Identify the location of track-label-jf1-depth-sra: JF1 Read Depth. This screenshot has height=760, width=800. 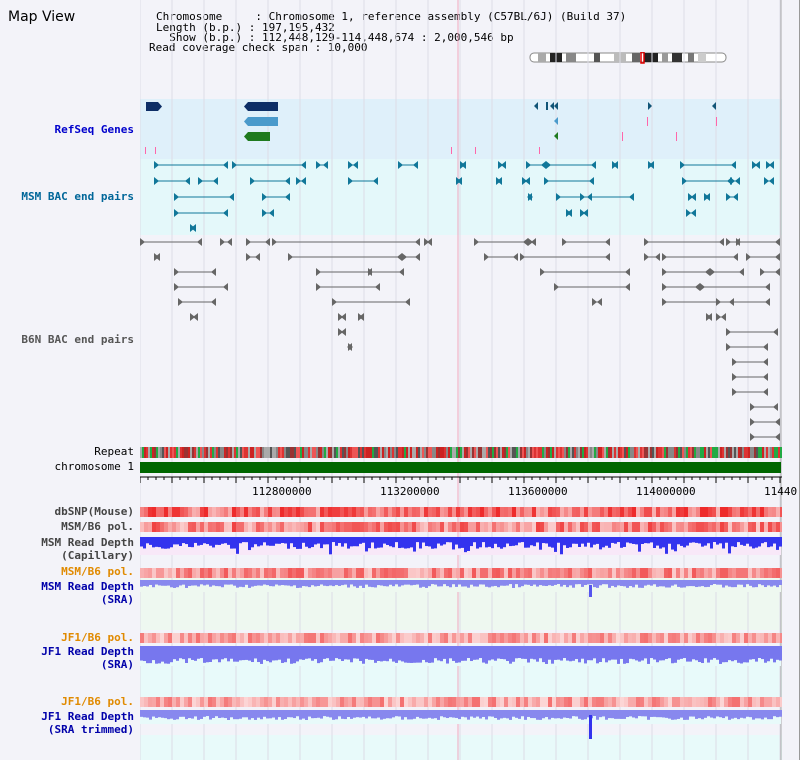
(87, 651).